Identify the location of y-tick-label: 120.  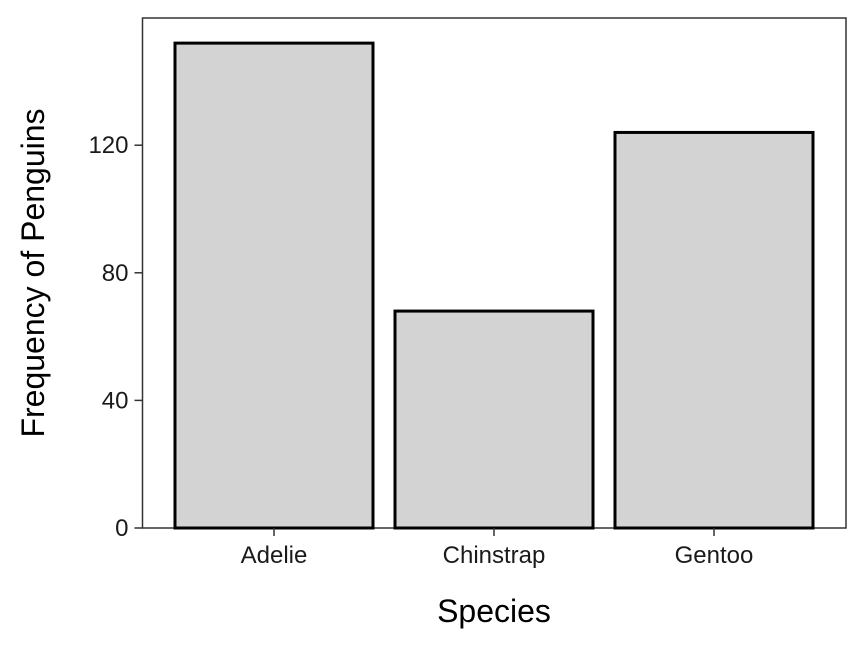
(108, 145).